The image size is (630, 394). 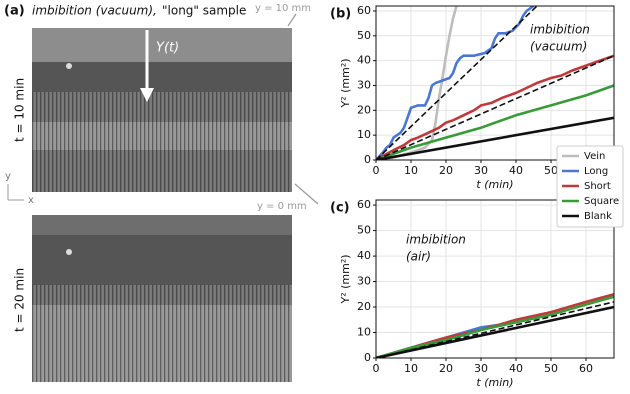 I want to click on legend-label: Square, so click(x=601, y=201).